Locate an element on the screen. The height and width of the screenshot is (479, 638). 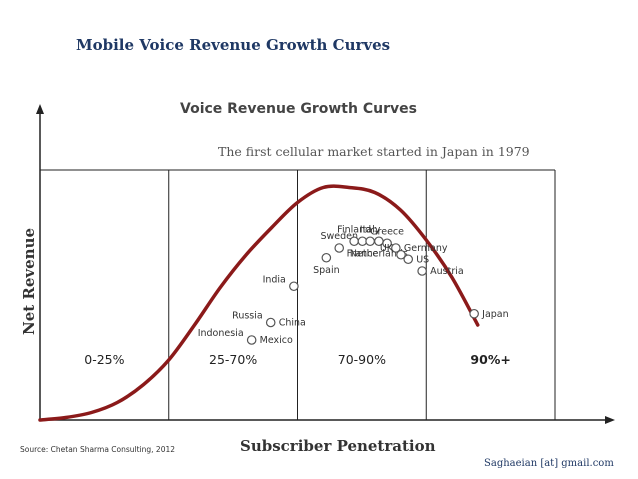
country-label-china: China is located at coordinates (292, 323).